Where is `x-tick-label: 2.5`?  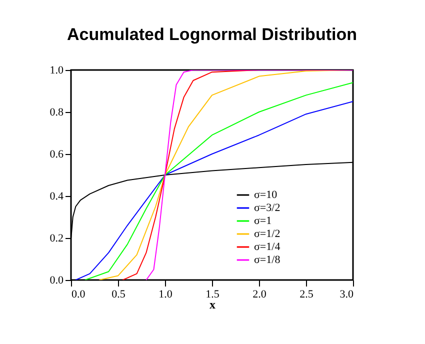 x-tick-label: 2.5 is located at coordinates (307, 294).